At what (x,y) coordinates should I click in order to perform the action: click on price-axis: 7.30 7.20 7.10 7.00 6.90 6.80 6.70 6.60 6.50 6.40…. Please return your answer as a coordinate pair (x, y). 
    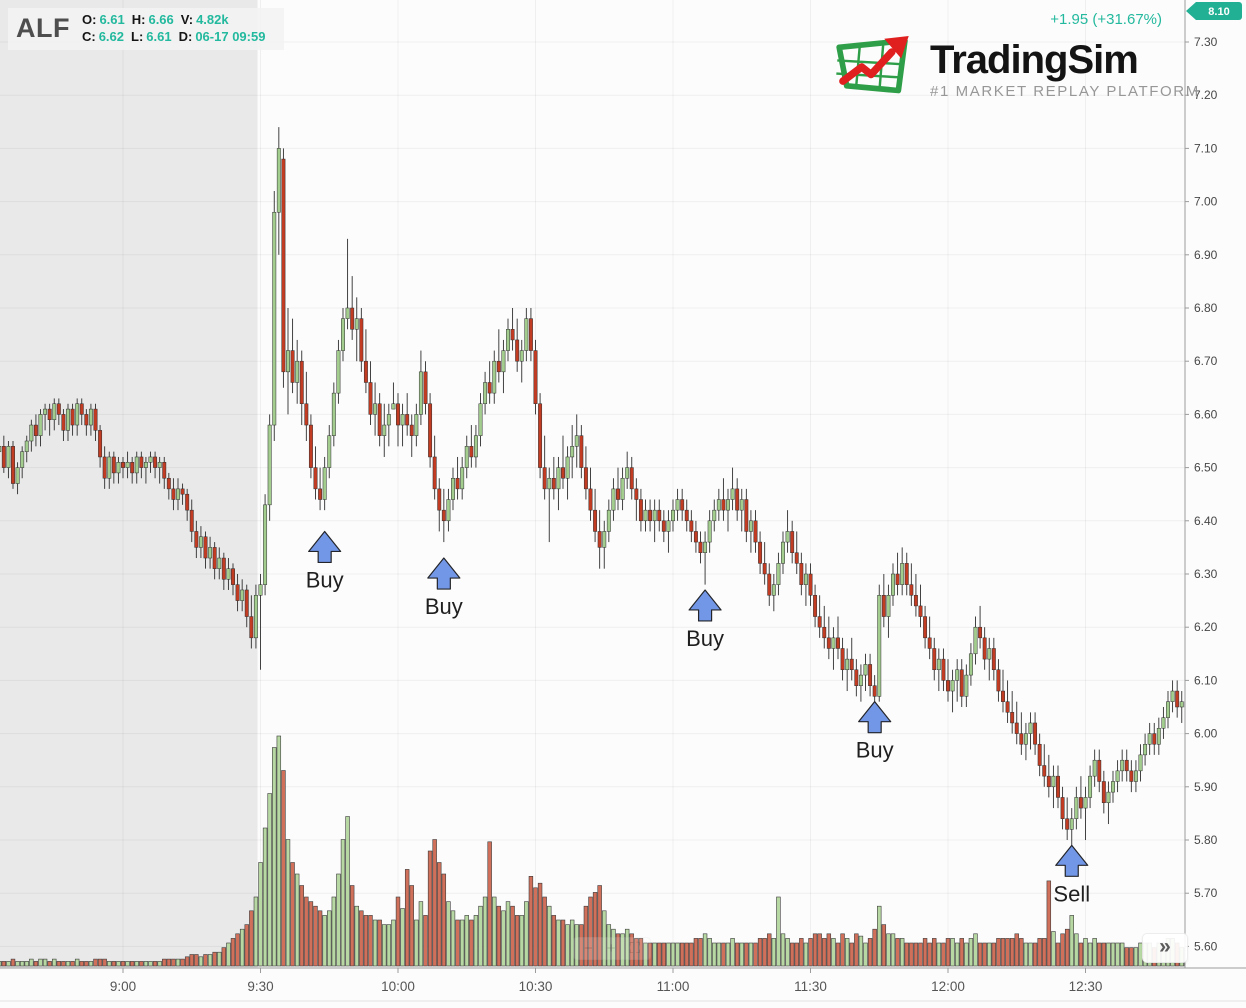
    Looking at the image, I should click on (1215, 504).